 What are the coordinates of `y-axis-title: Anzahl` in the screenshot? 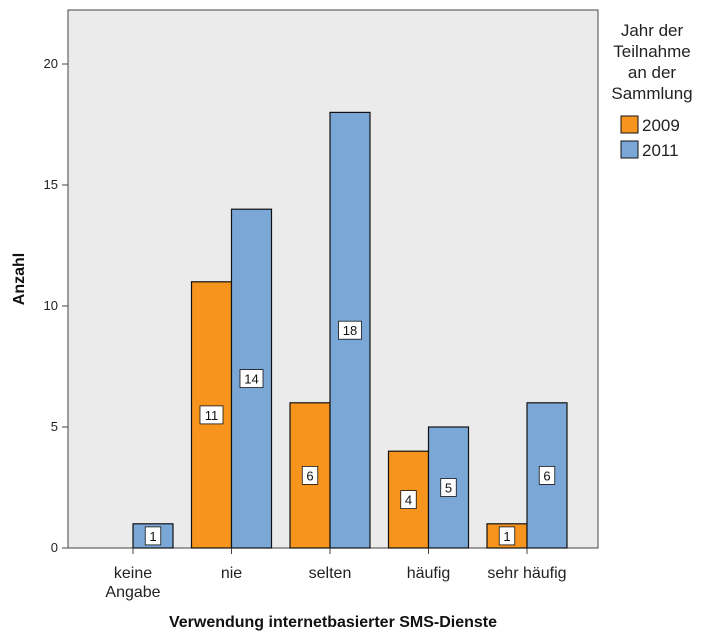 It's located at (19, 279).